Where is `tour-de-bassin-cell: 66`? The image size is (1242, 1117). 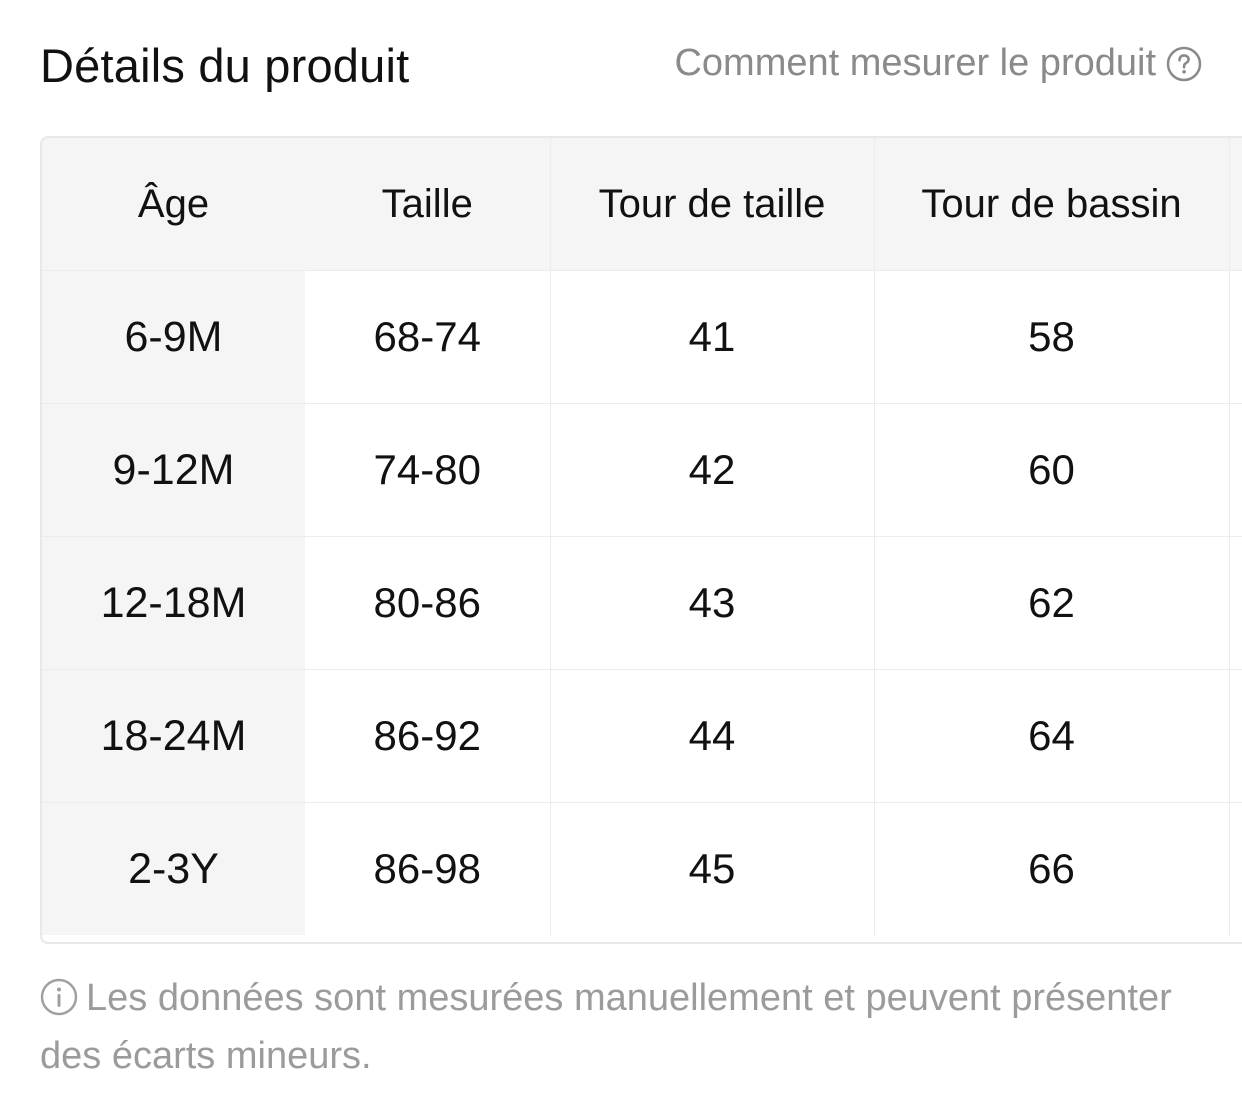
tour-de-bassin-cell: 66 is located at coordinates (1052, 868).